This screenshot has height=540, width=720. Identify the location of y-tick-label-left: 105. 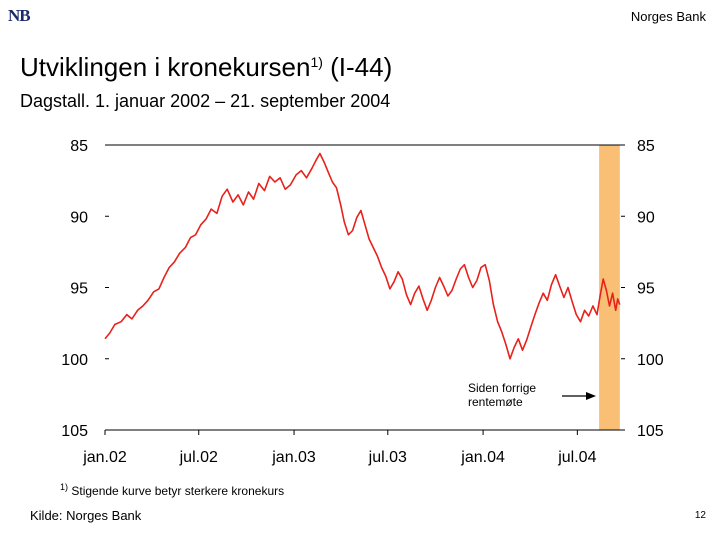
(74, 431).